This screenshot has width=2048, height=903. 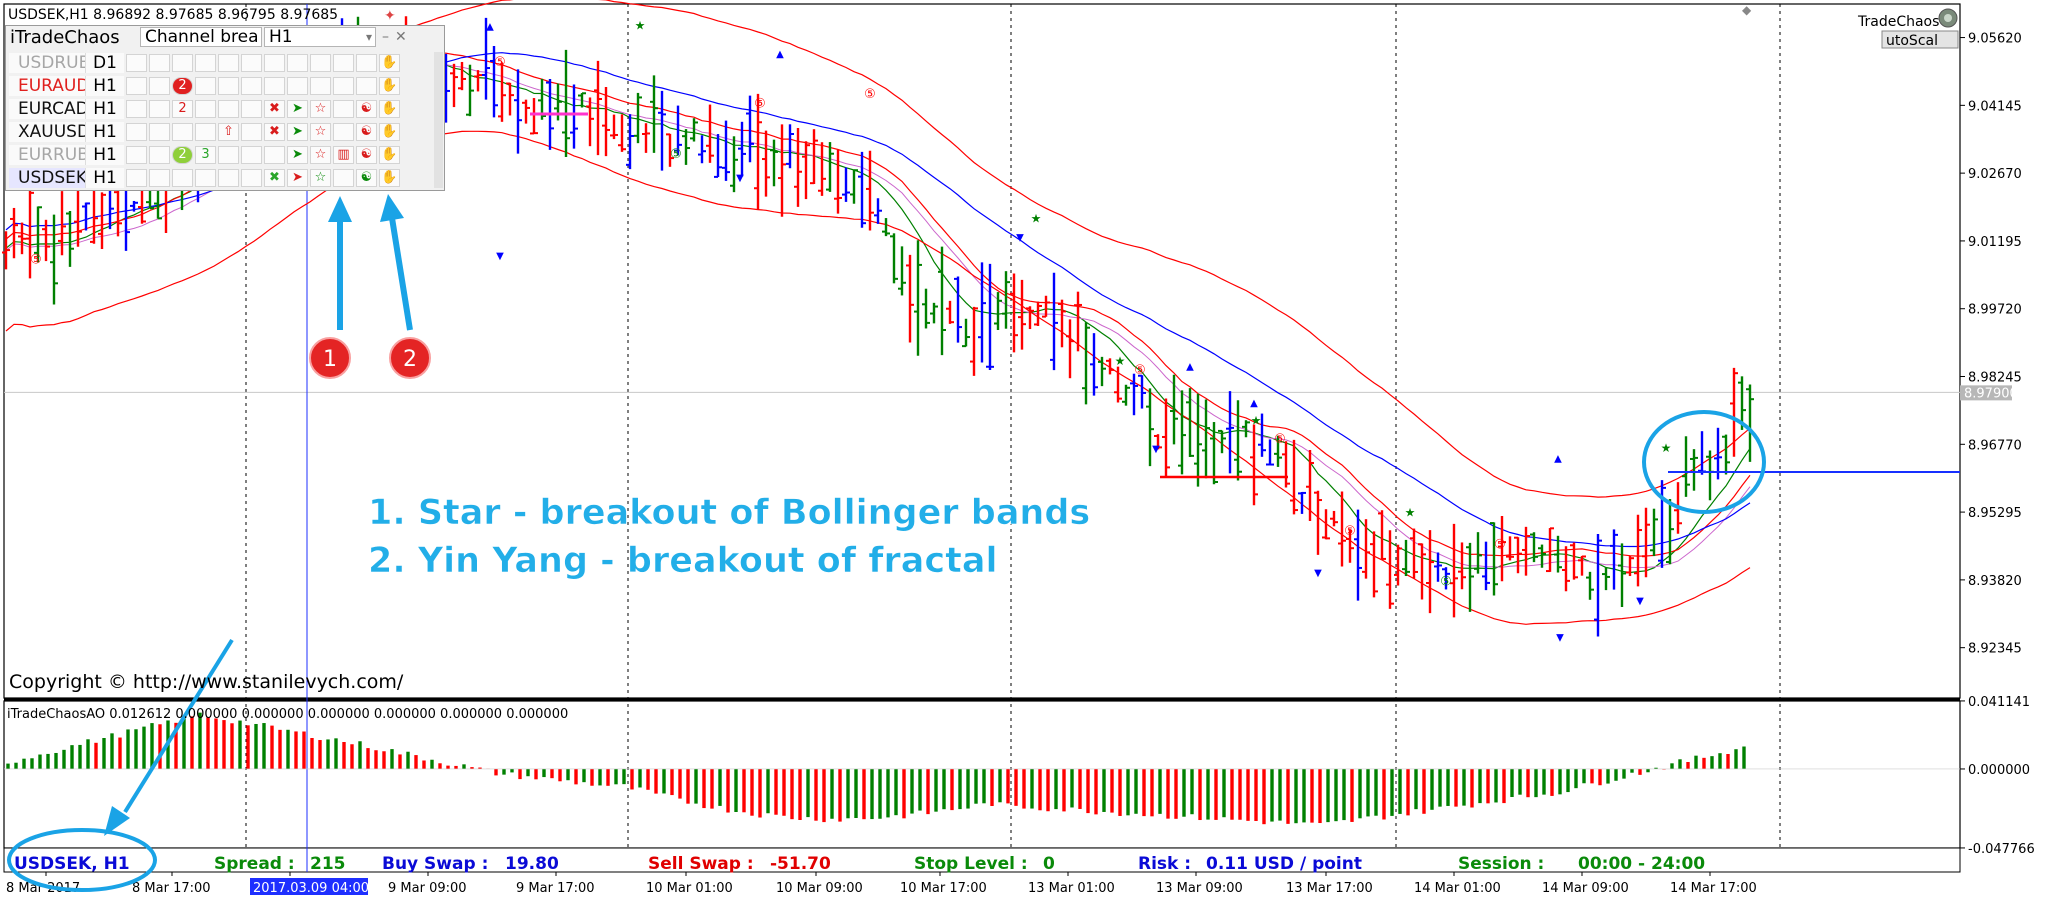 What do you see at coordinates (438, 120) in the screenshot?
I see `panel-scrollbar` at bounding box center [438, 120].